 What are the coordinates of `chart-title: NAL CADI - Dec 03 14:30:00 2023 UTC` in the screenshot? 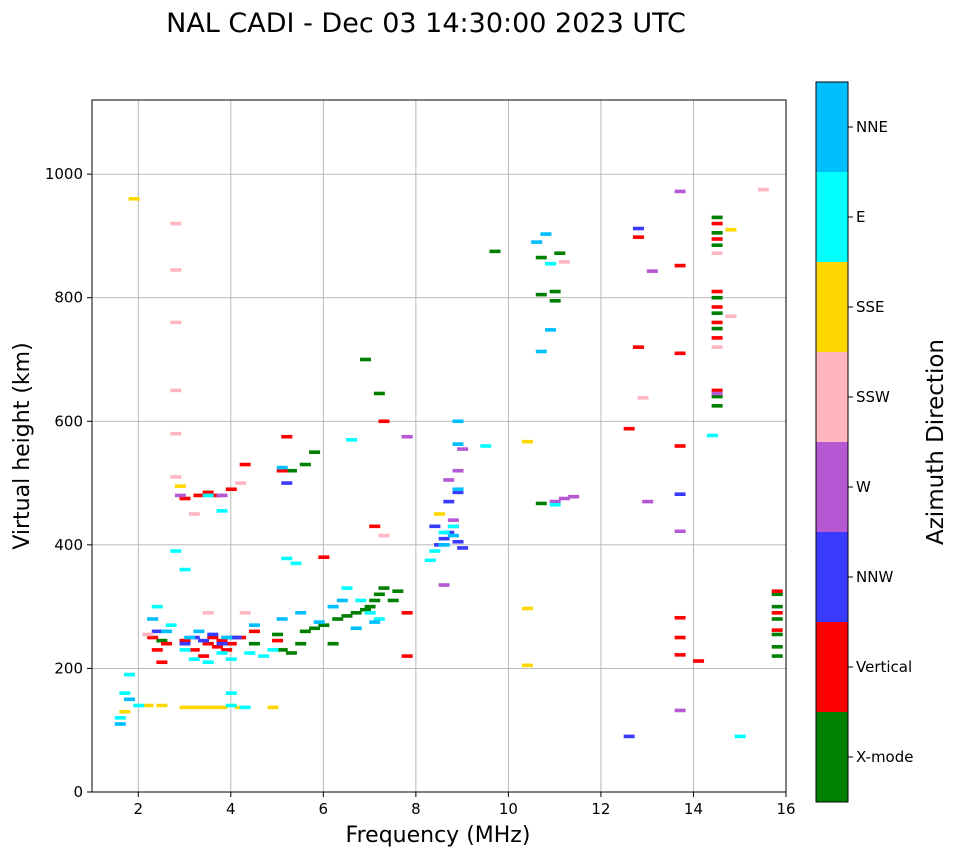 It's located at (426, 23).